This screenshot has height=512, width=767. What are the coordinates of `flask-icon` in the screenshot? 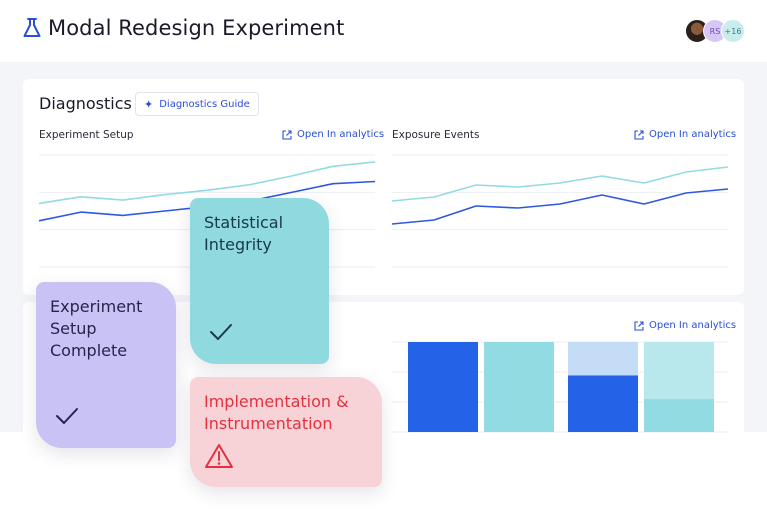 It's located at (32, 27).